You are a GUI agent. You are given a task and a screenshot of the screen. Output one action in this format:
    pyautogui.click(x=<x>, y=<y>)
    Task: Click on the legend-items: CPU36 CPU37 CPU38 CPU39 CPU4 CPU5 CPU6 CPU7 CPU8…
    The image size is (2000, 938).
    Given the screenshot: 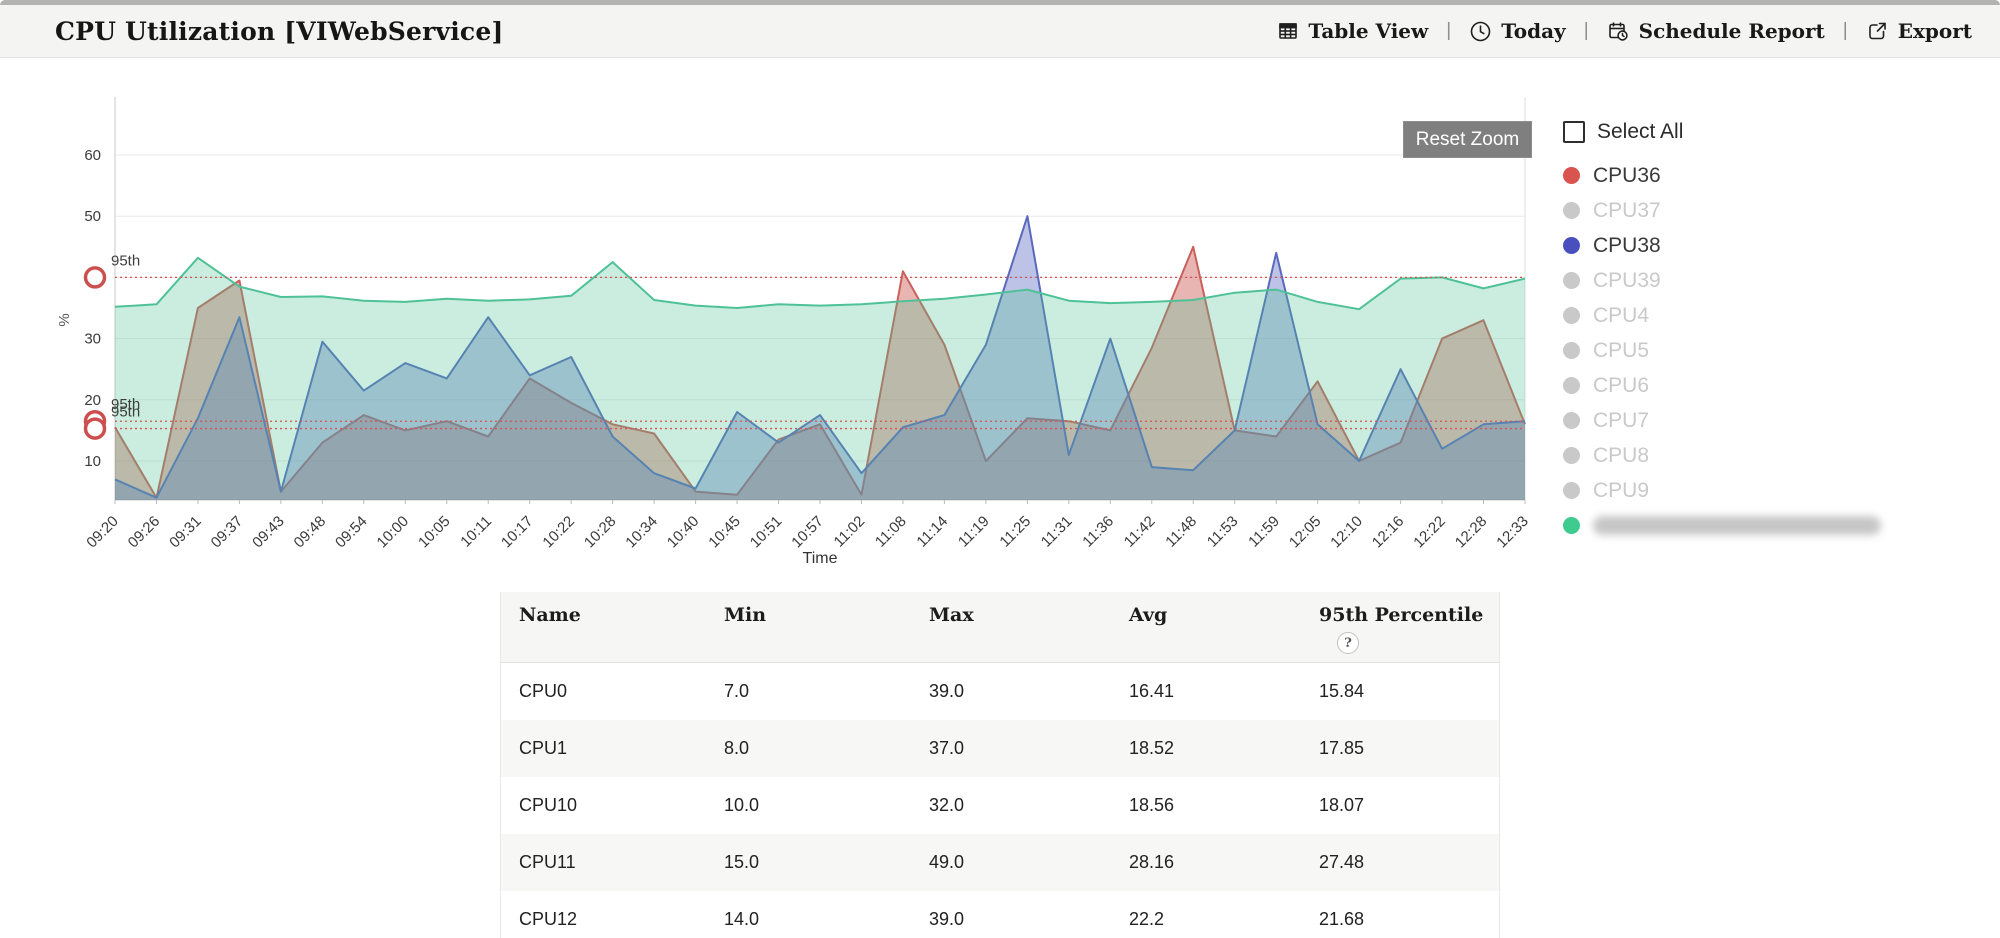 What is the action you would take?
    pyautogui.click(x=1778, y=350)
    